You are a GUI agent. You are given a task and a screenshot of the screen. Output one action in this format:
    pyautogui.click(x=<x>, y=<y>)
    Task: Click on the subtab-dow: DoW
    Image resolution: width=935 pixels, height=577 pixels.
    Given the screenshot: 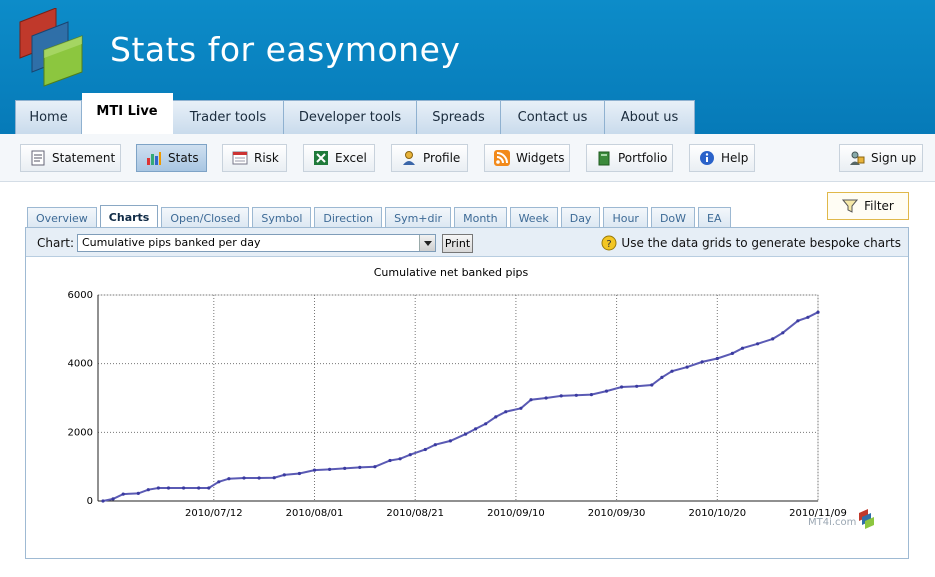 What is the action you would take?
    pyautogui.click(x=673, y=217)
    